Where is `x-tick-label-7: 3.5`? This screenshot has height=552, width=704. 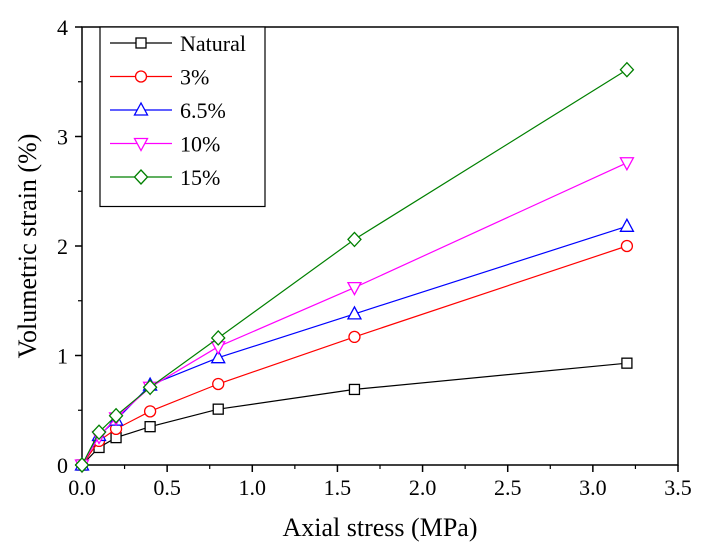
x-tick-label-7: 3.5 is located at coordinates (678, 487).